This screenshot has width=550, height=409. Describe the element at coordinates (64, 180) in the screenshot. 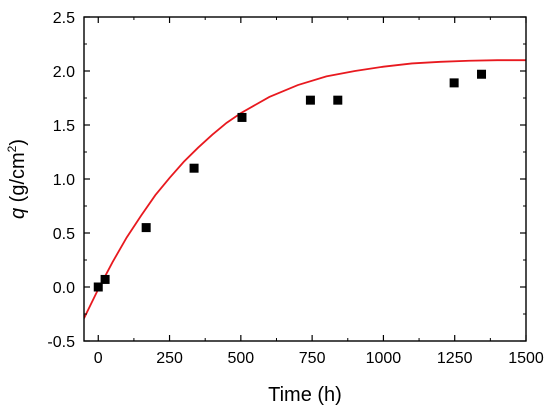

I see `y-tick-label: 1.0` at that location.